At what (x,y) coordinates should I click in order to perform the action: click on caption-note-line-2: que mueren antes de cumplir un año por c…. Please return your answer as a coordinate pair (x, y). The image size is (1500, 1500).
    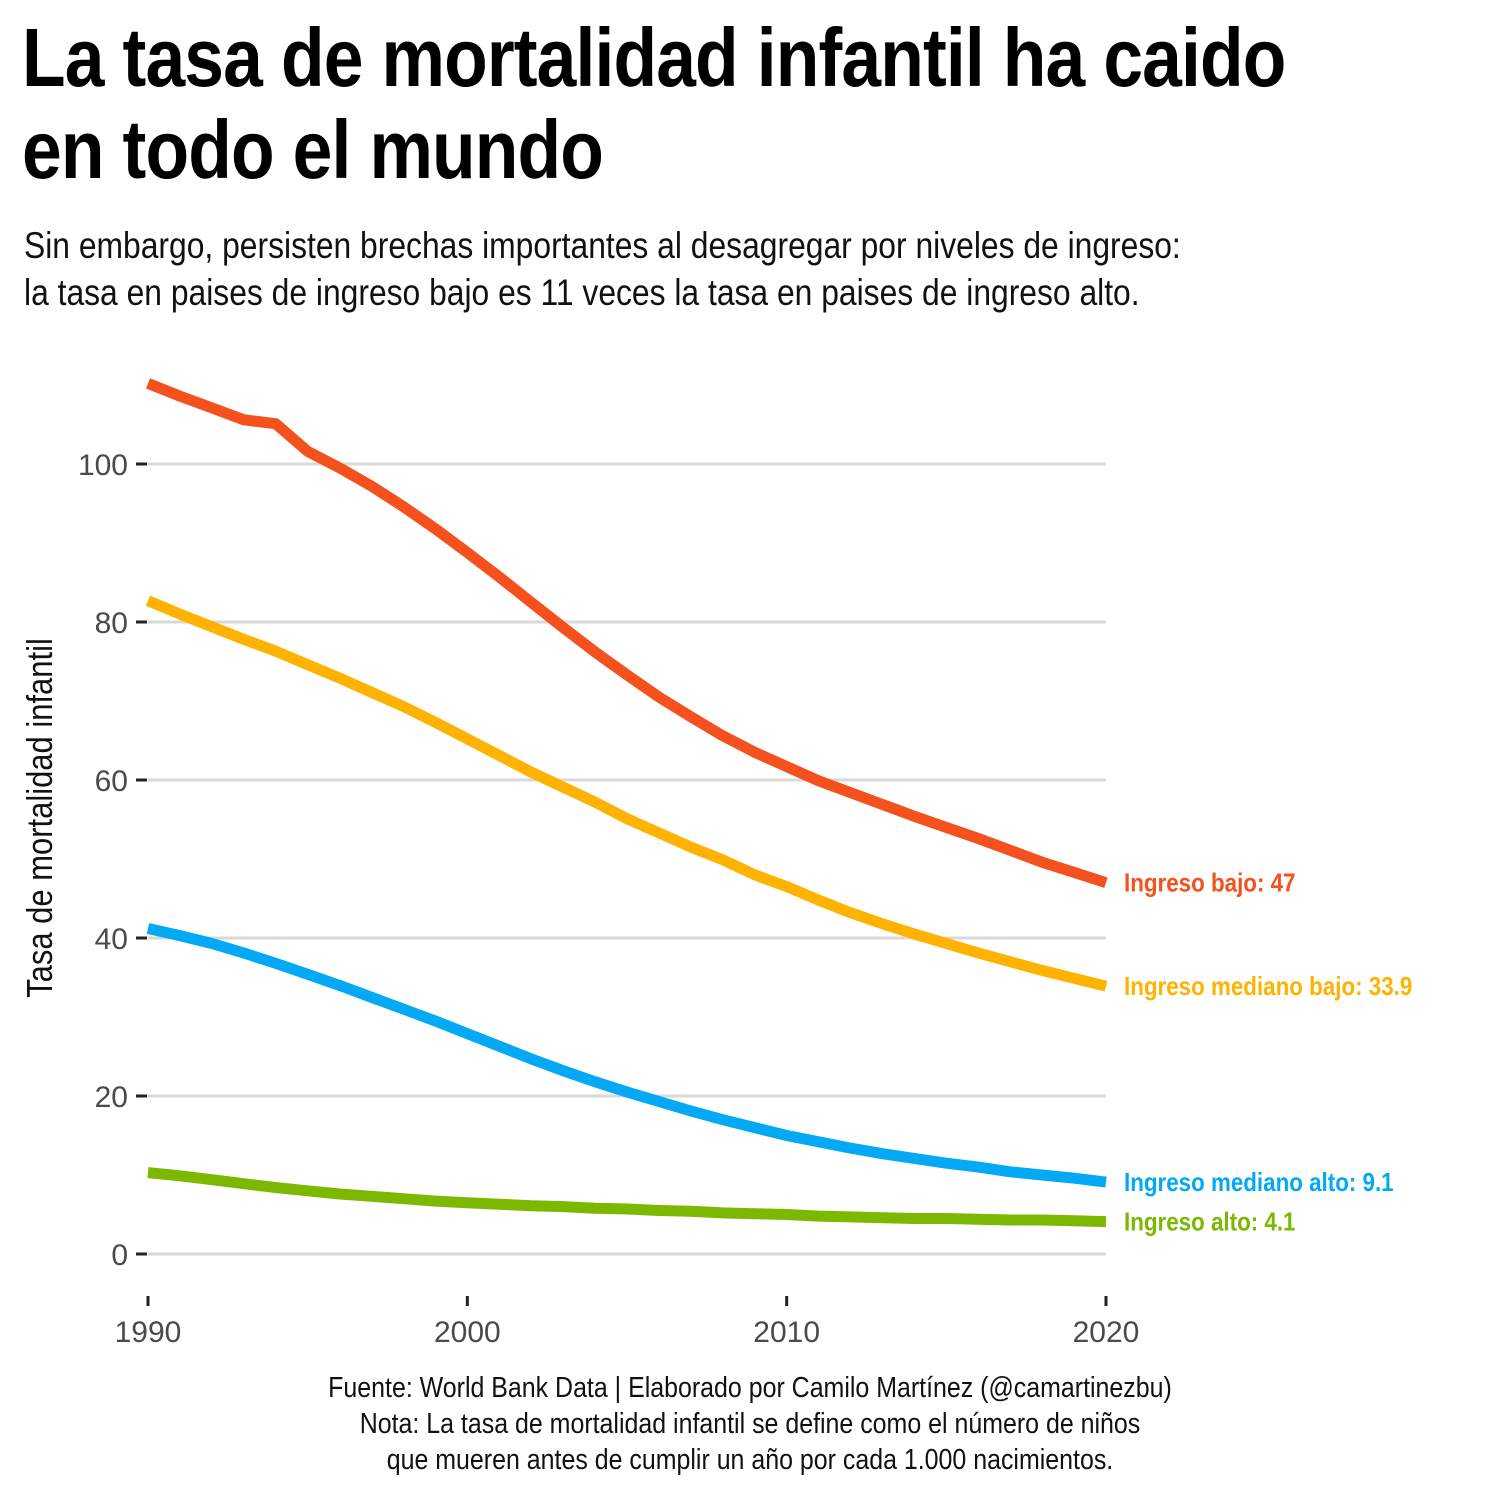
    Looking at the image, I should click on (750, 1460).